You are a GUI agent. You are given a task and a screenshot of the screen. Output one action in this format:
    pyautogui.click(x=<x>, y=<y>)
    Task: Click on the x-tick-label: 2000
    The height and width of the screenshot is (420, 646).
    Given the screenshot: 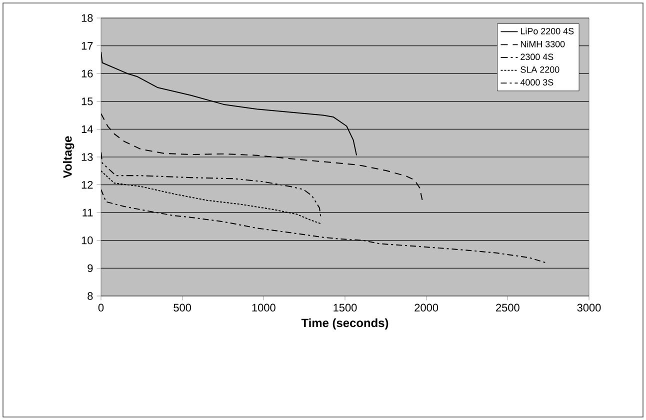 What is the action you would take?
    pyautogui.click(x=426, y=308)
    